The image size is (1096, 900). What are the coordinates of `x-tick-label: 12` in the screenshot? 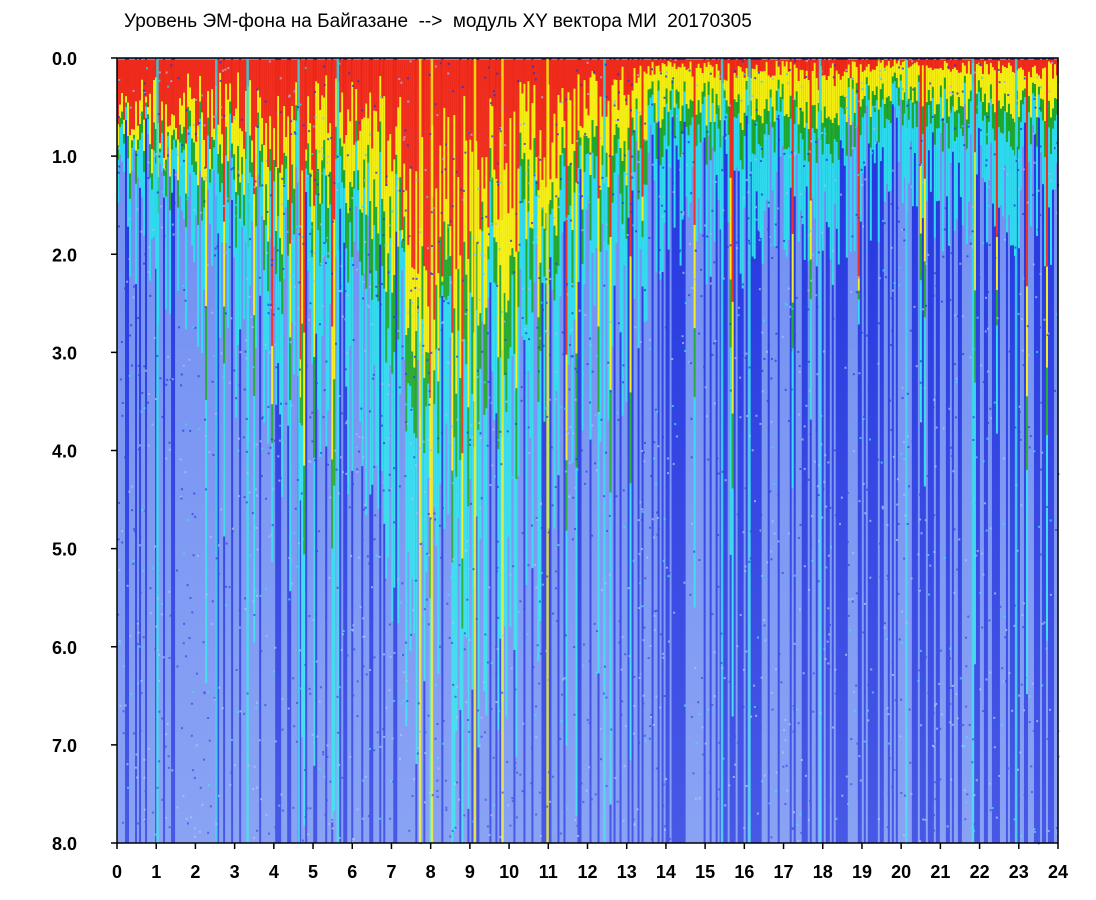 It's located at (587, 872).